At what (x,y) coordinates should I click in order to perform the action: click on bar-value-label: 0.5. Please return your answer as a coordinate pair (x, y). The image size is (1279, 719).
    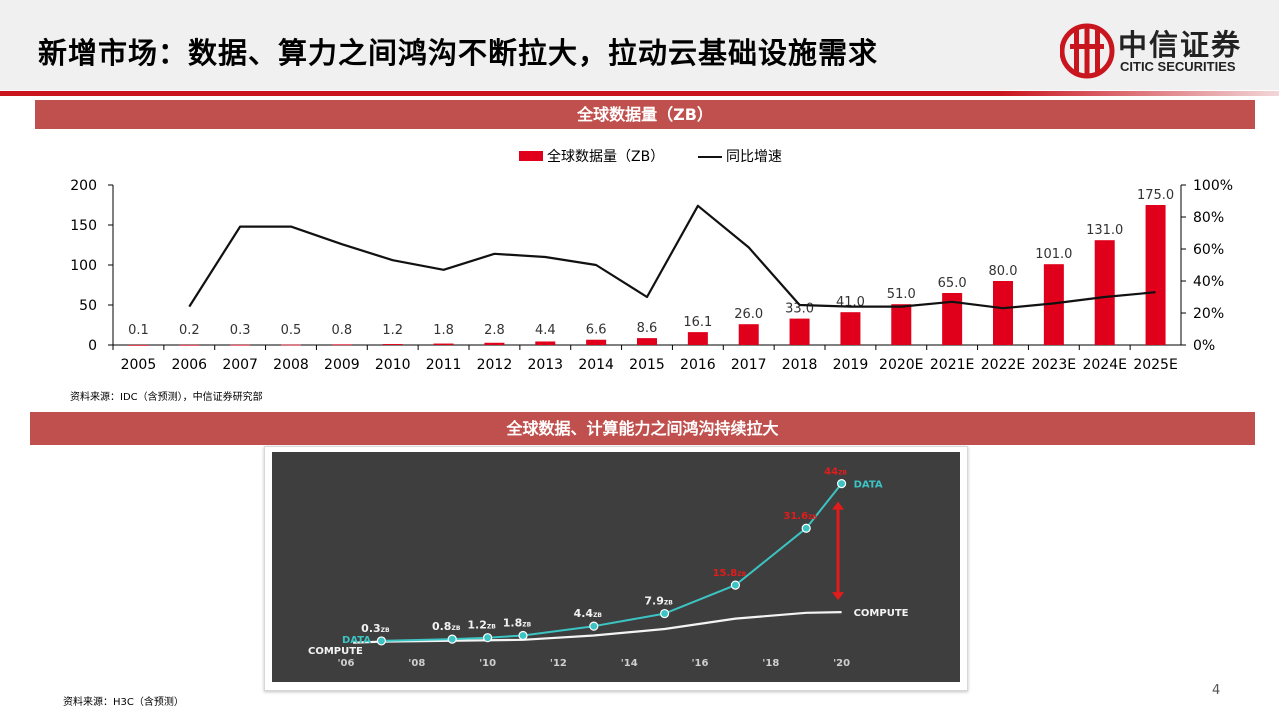
    Looking at the image, I should click on (291, 330).